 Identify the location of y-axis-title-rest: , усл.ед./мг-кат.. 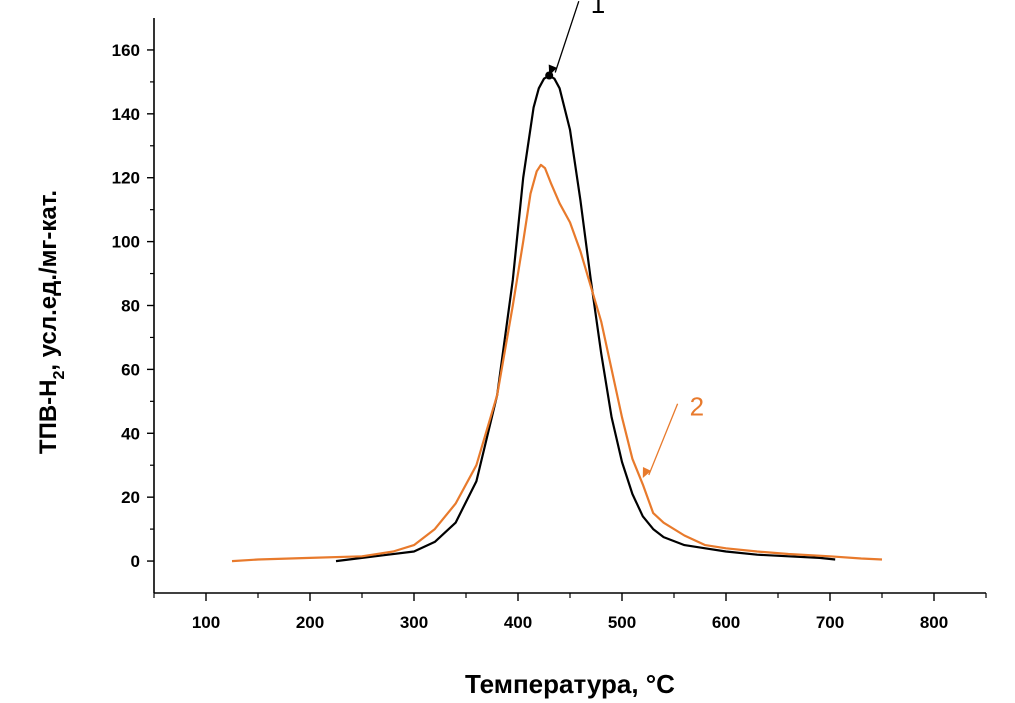
(48, 280).